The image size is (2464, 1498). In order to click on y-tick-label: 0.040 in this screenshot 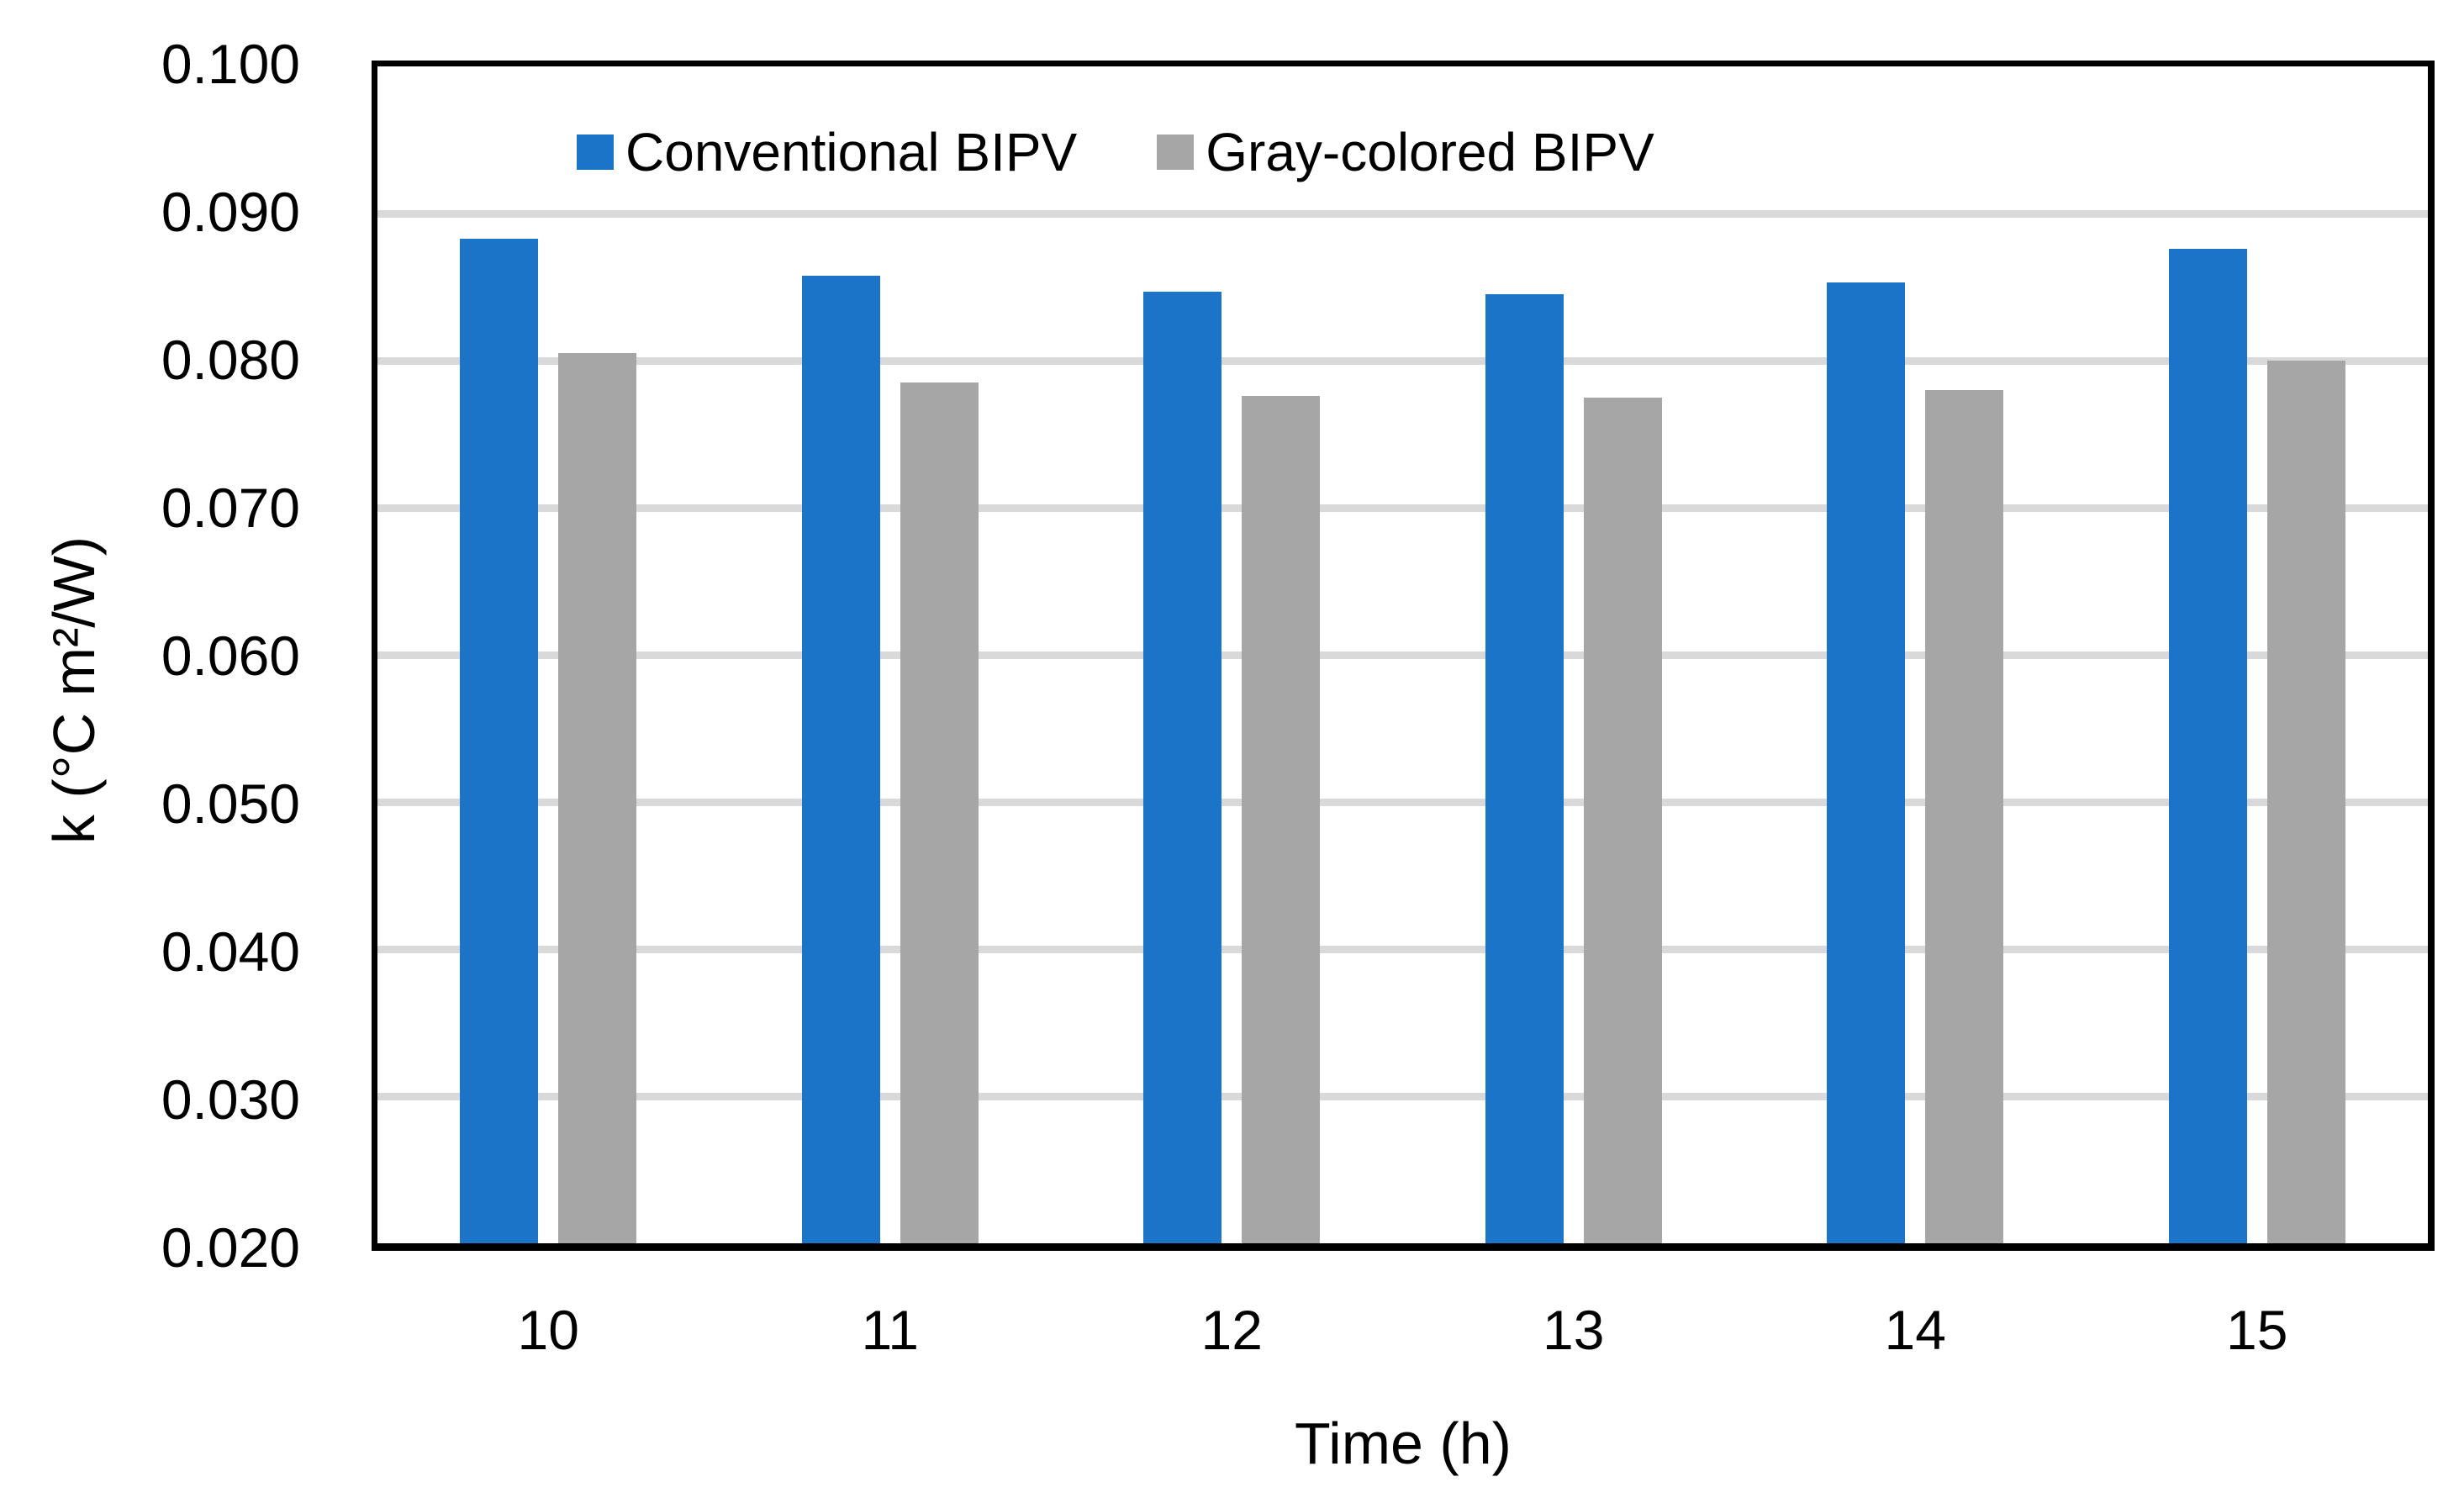, I will do `click(230, 952)`.